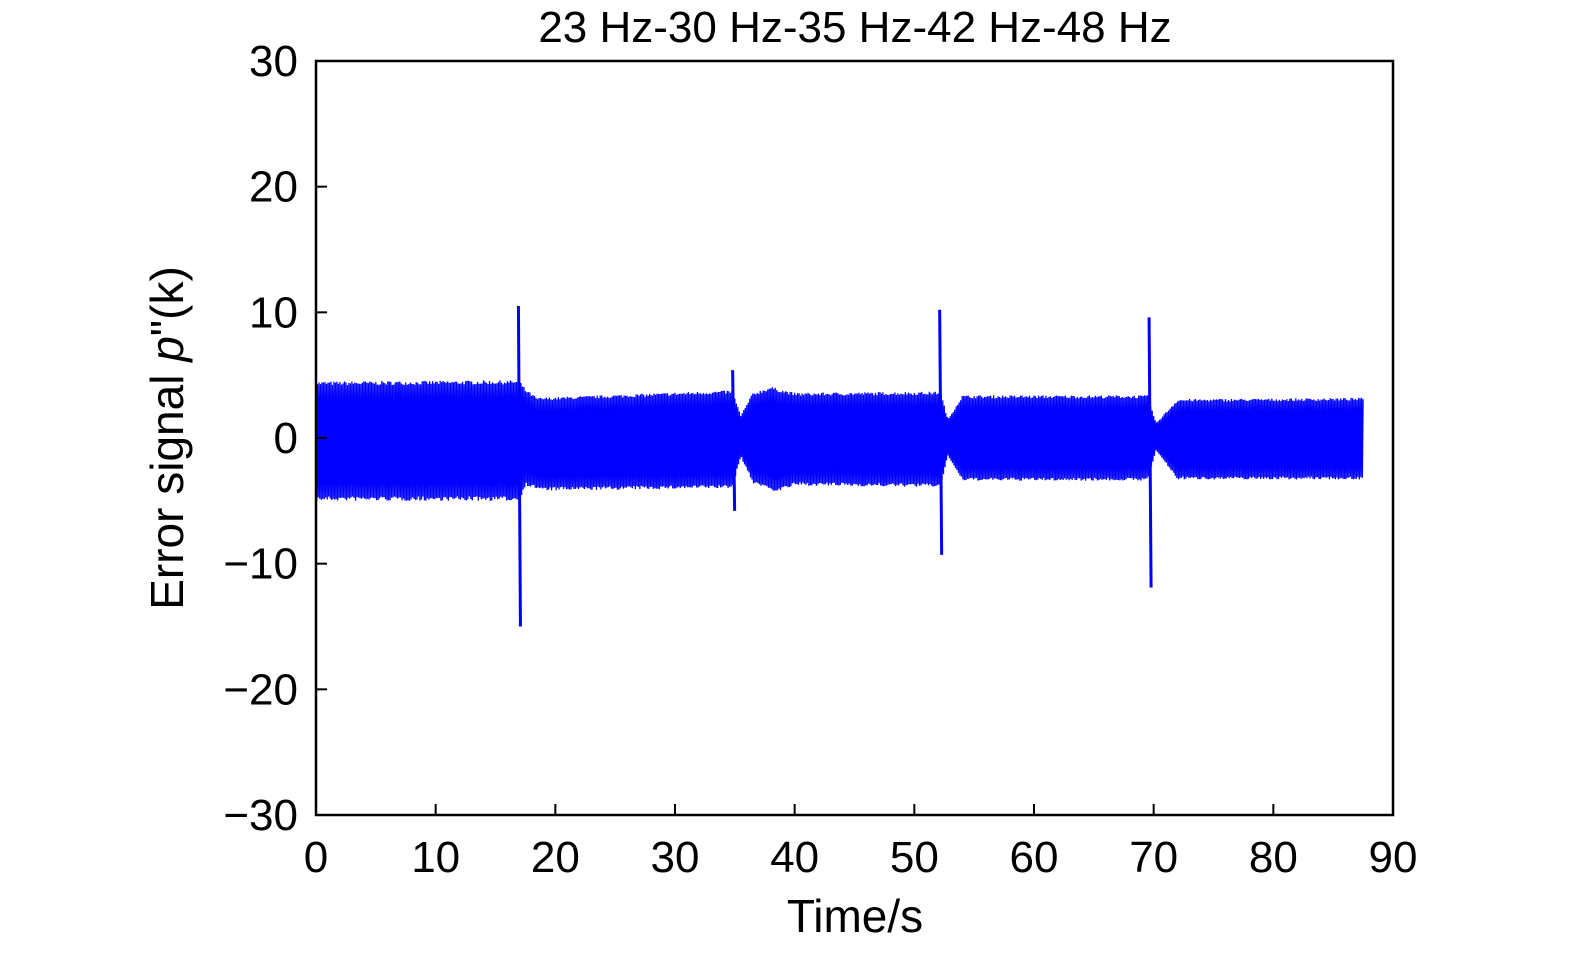 This screenshot has width=1575, height=972. I want to click on x-tick-label: 90, so click(1393, 857).